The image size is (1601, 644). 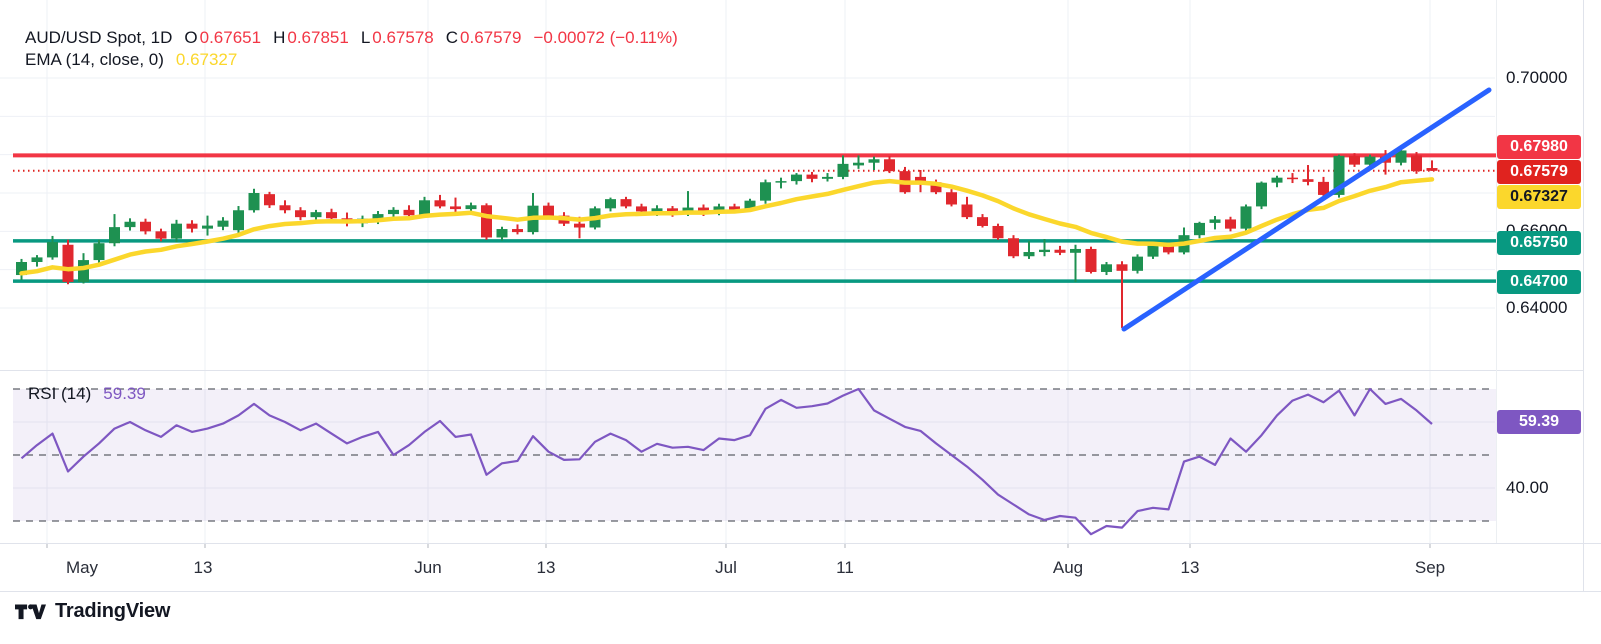 I want to click on price-scale-badge: 0.67327, so click(x=1539, y=197).